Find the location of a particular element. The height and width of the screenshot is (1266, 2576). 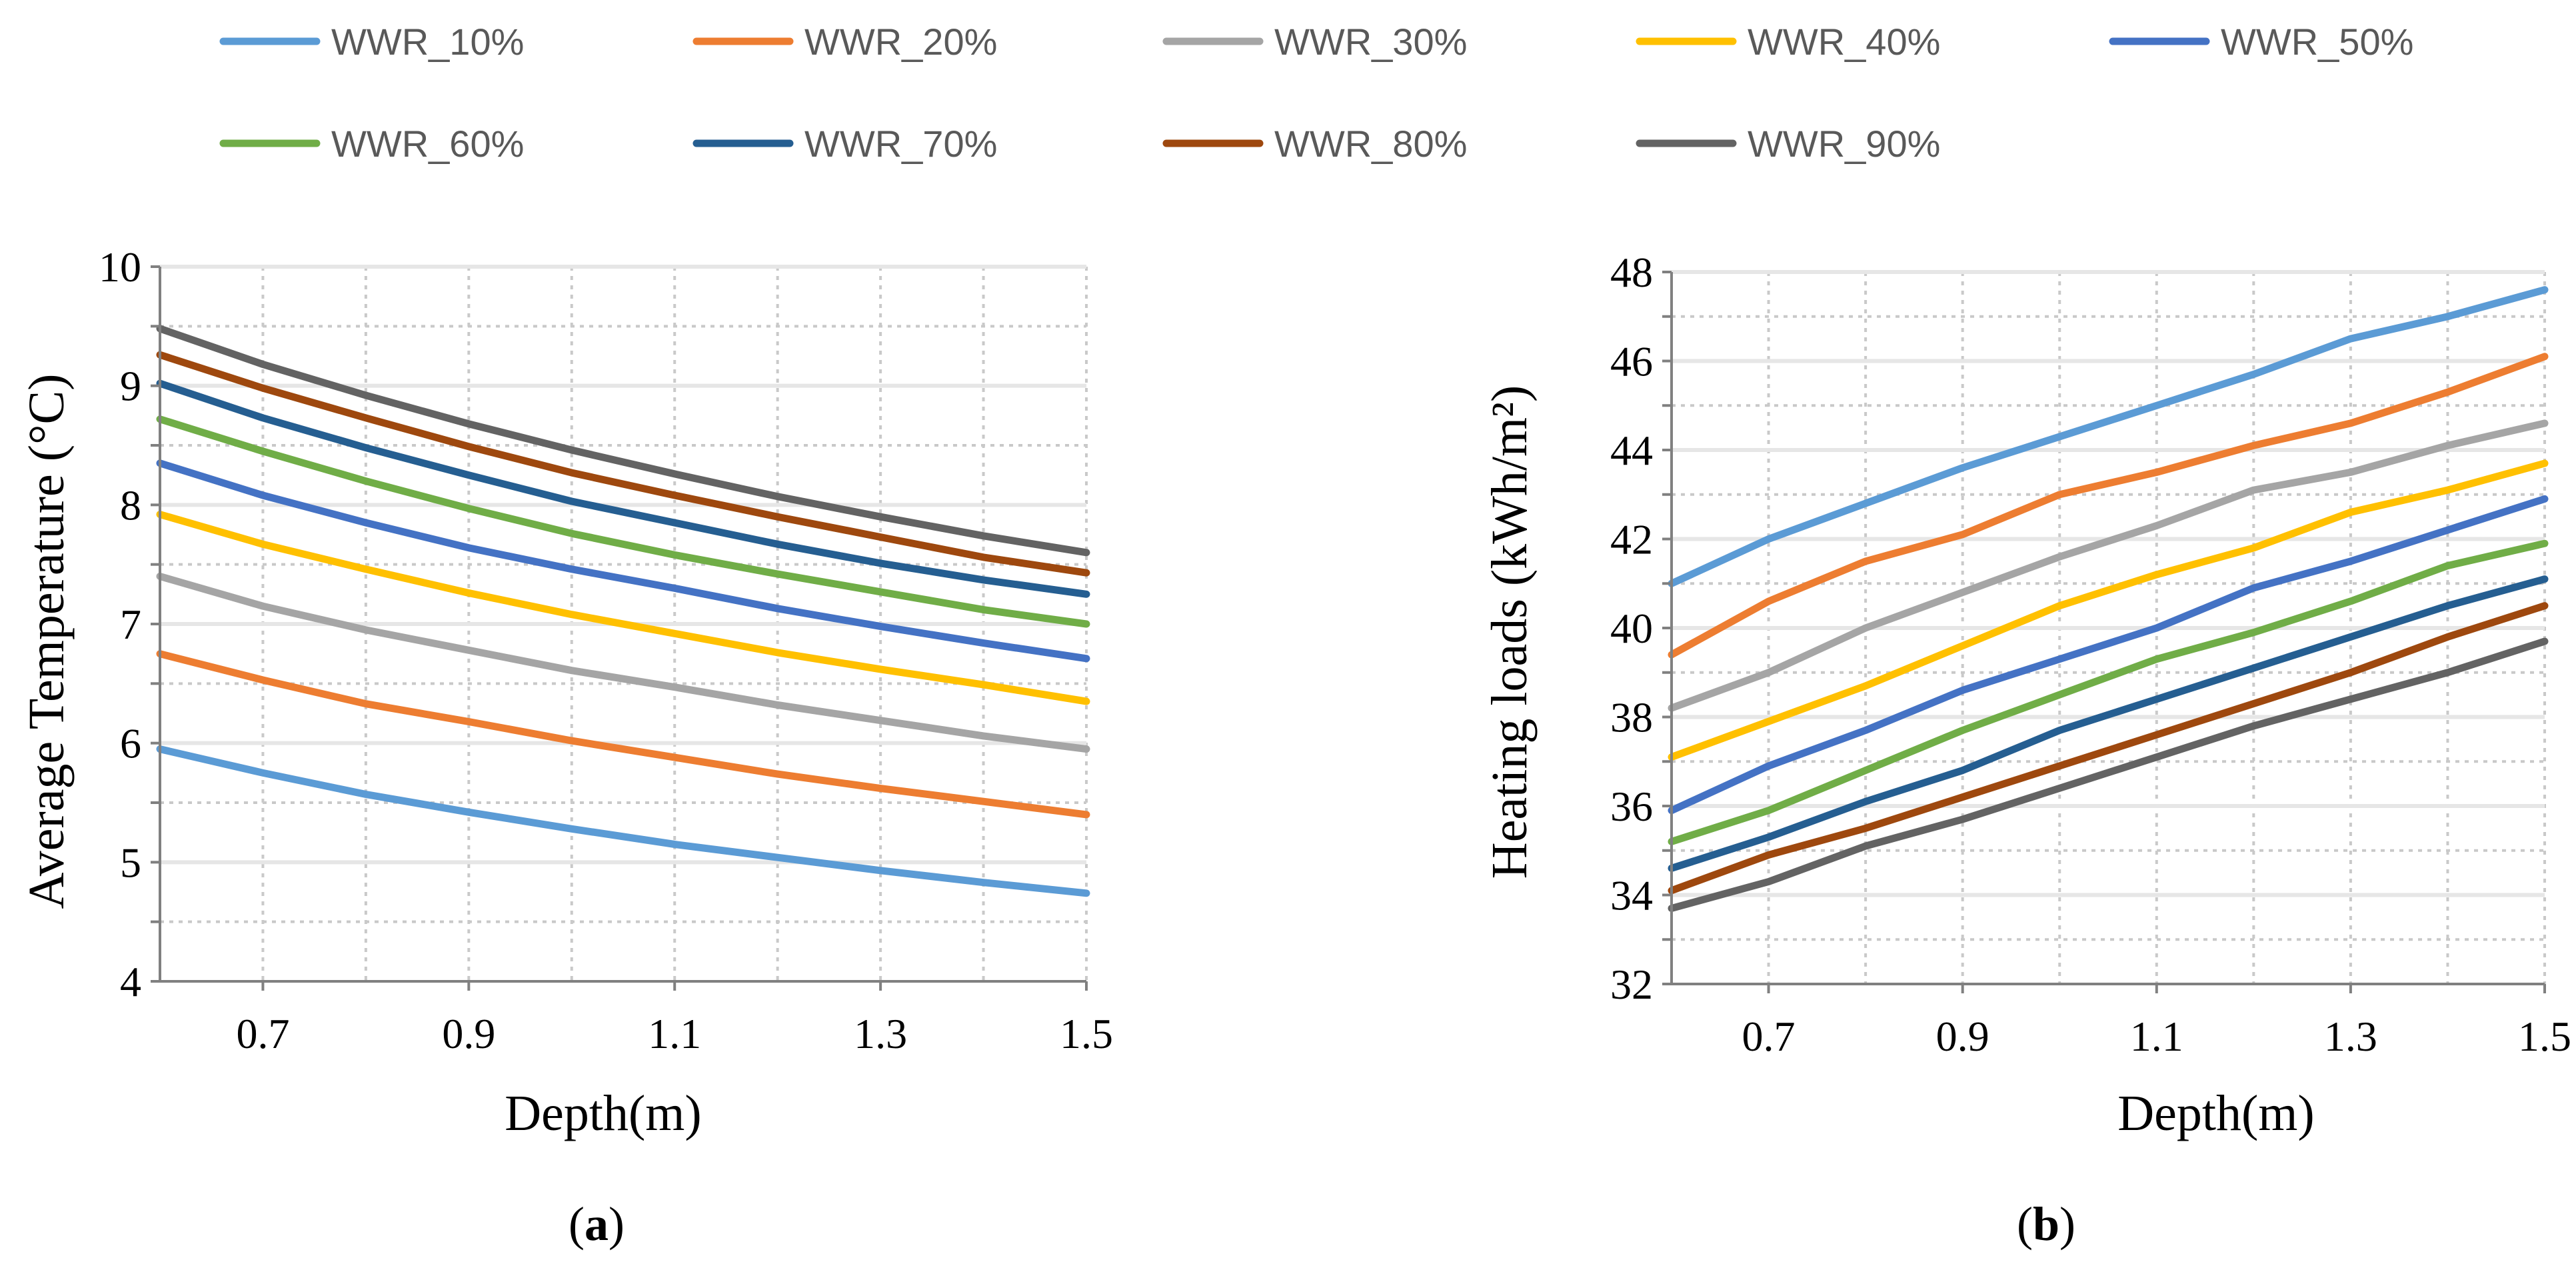

legend-item: WWR_80% is located at coordinates (1315, 144).